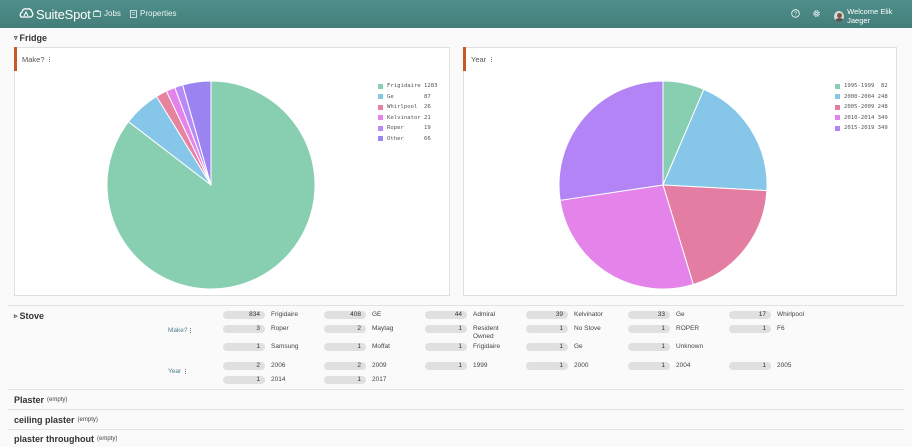  I want to click on stove-make-label: Make?, so click(178, 330).